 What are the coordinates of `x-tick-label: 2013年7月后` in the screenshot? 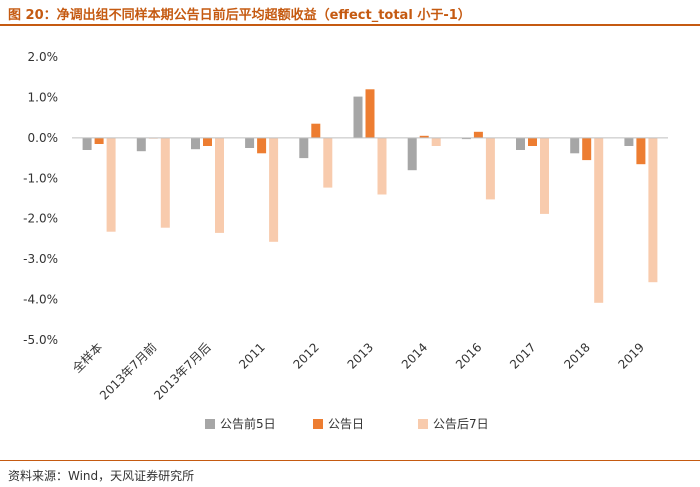 It's located at (182, 371).